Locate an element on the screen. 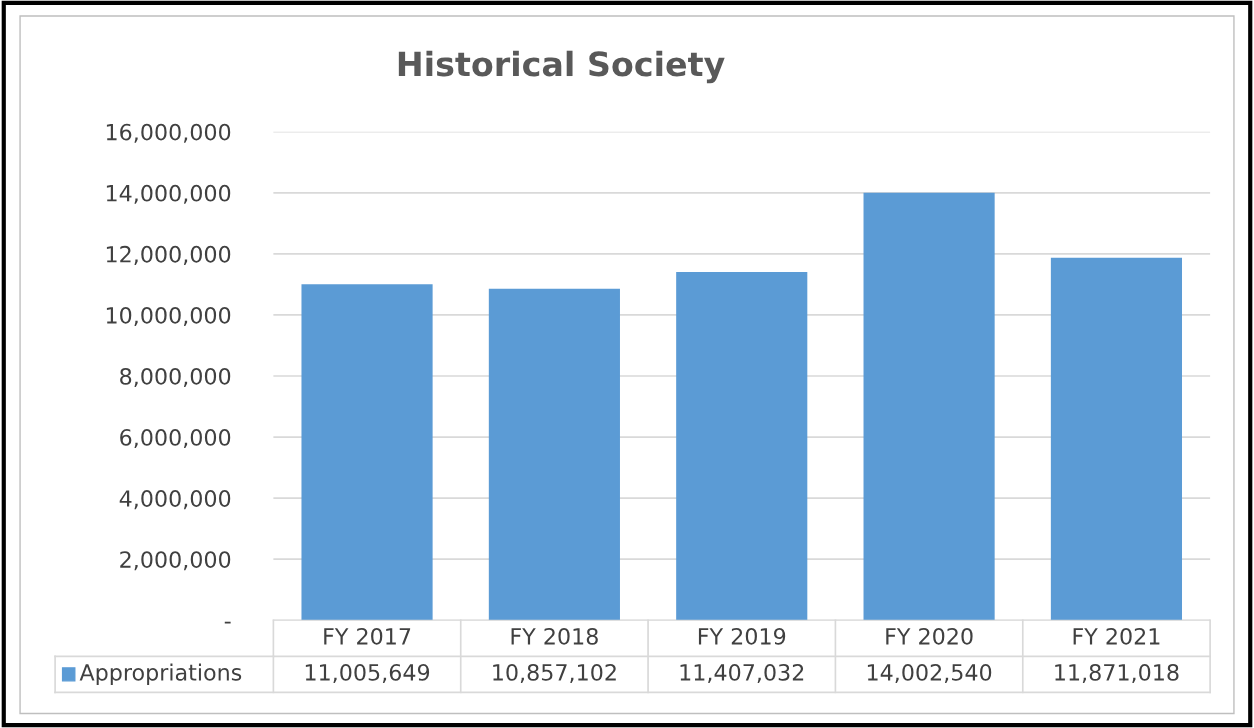 This screenshot has height=728, width=1254. x-tick-label: FY 2019 is located at coordinates (742, 636).